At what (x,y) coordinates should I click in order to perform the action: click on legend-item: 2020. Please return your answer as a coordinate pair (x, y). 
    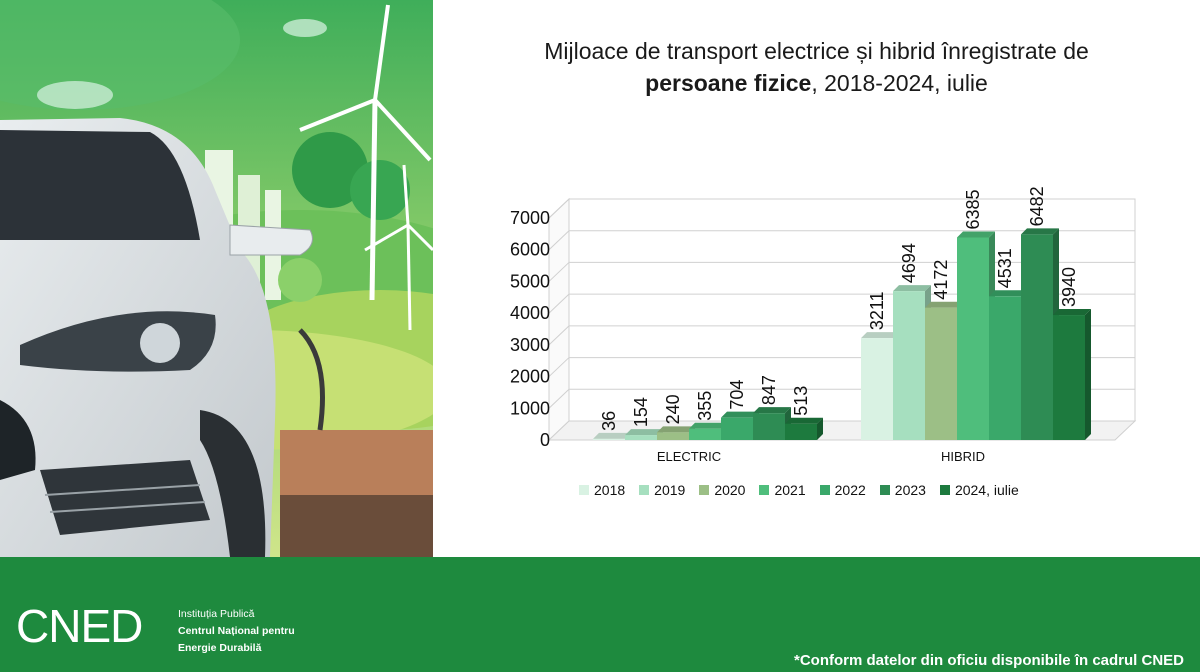
    Looking at the image, I should click on (722, 490).